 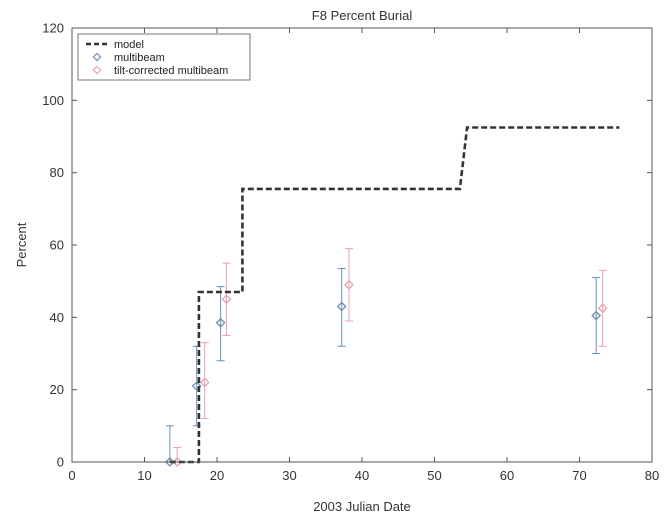 What do you see at coordinates (171, 71) in the screenshot?
I see `legend-label-tilt-corrected: tilt-corrected multibeam` at bounding box center [171, 71].